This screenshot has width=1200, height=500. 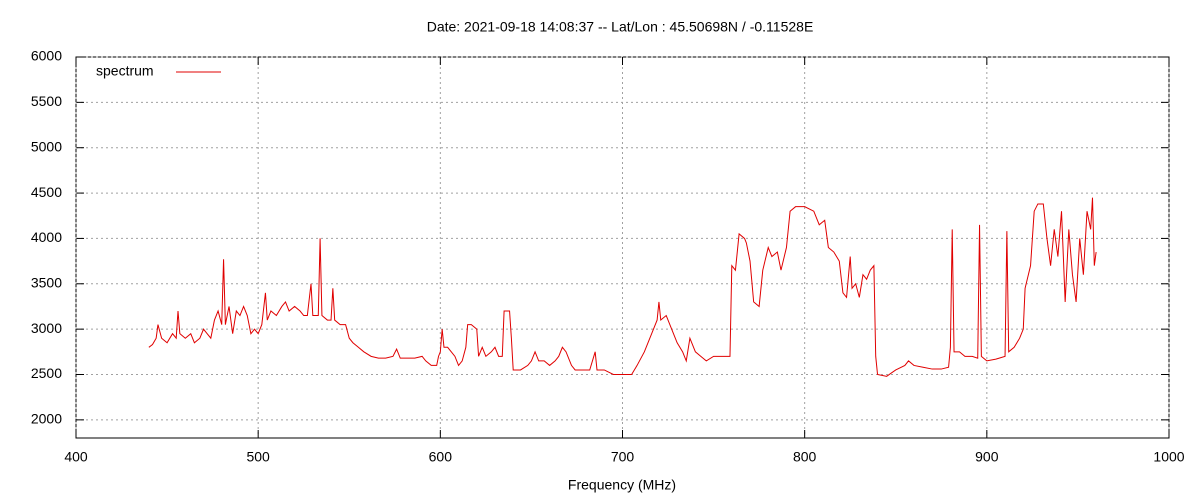 What do you see at coordinates (46, 373) in the screenshot?
I see `y-tick-label: 2500` at bounding box center [46, 373].